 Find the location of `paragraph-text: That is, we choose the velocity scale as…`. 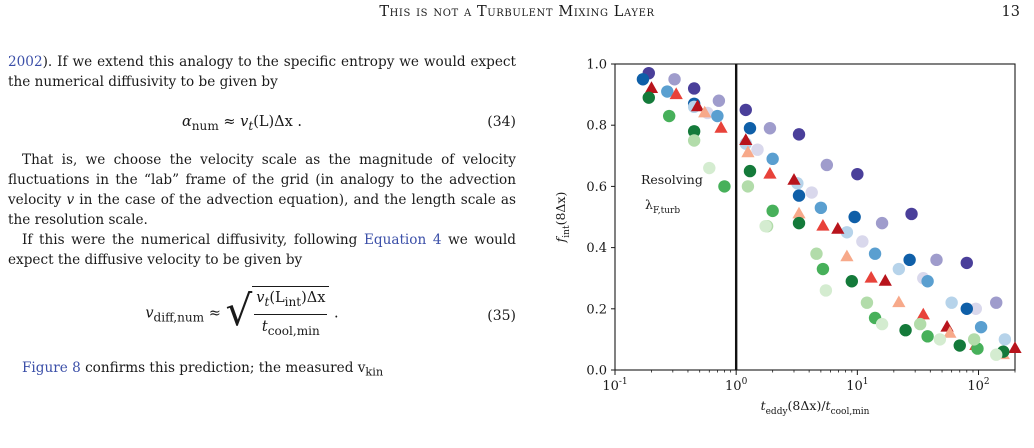

paragraph-text: That is, we choose the velocity scale as… is located at coordinates (262, 180).